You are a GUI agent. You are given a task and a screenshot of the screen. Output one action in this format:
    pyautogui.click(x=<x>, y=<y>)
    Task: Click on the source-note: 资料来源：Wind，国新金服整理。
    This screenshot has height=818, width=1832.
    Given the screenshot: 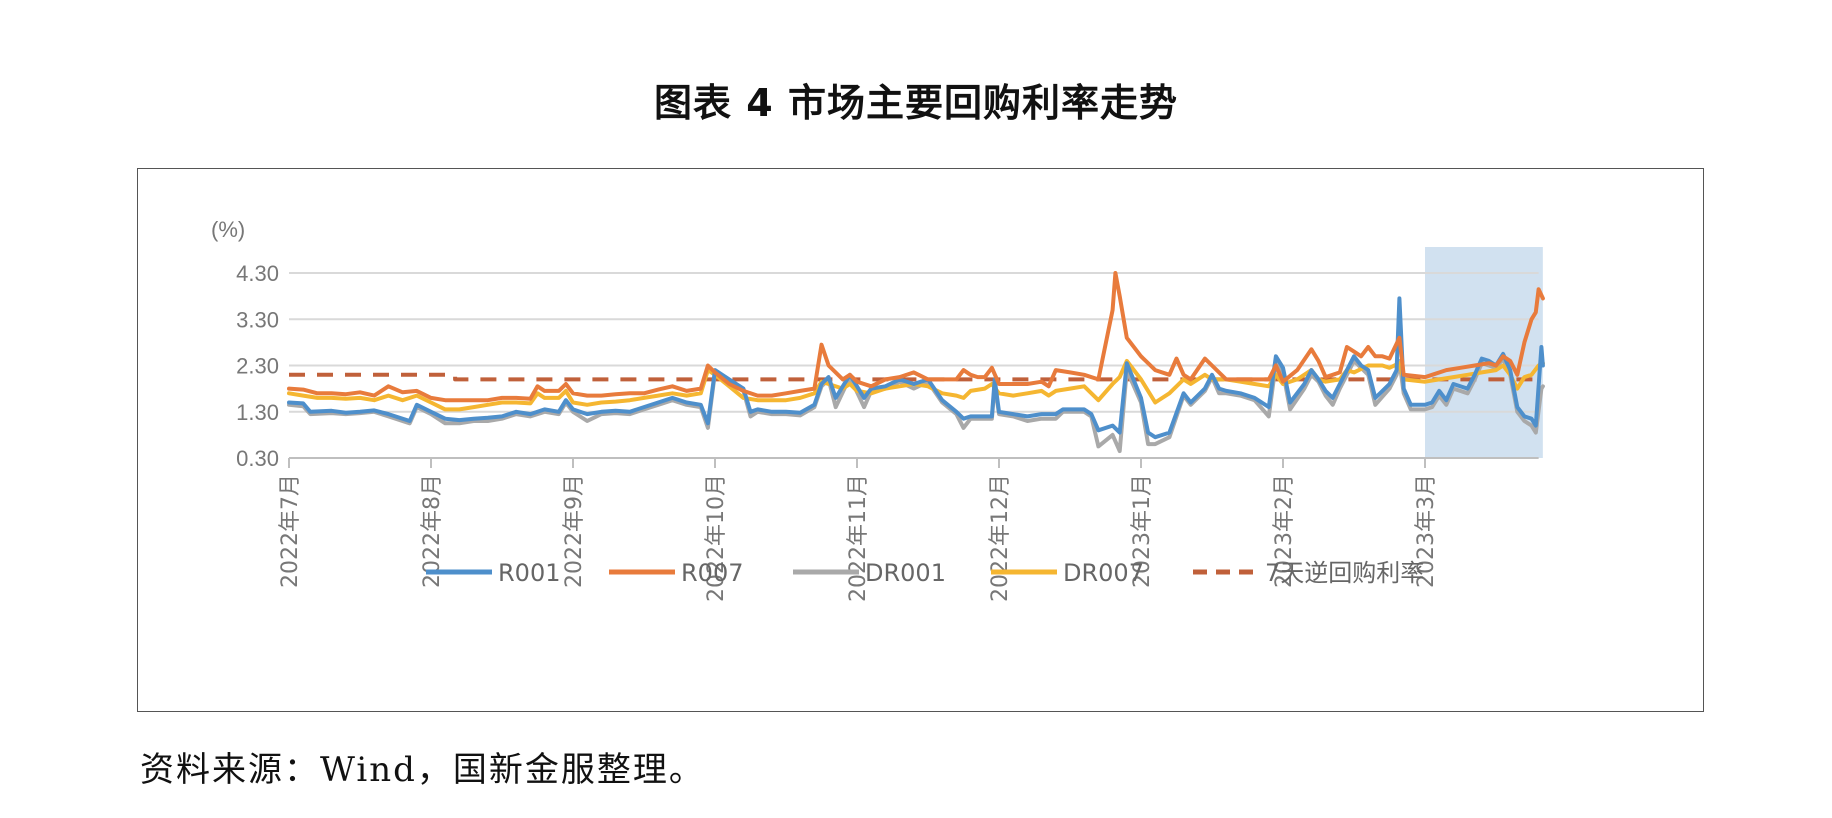 What is the action you would take?
    pyautogui.click(x=422, y=770)
    